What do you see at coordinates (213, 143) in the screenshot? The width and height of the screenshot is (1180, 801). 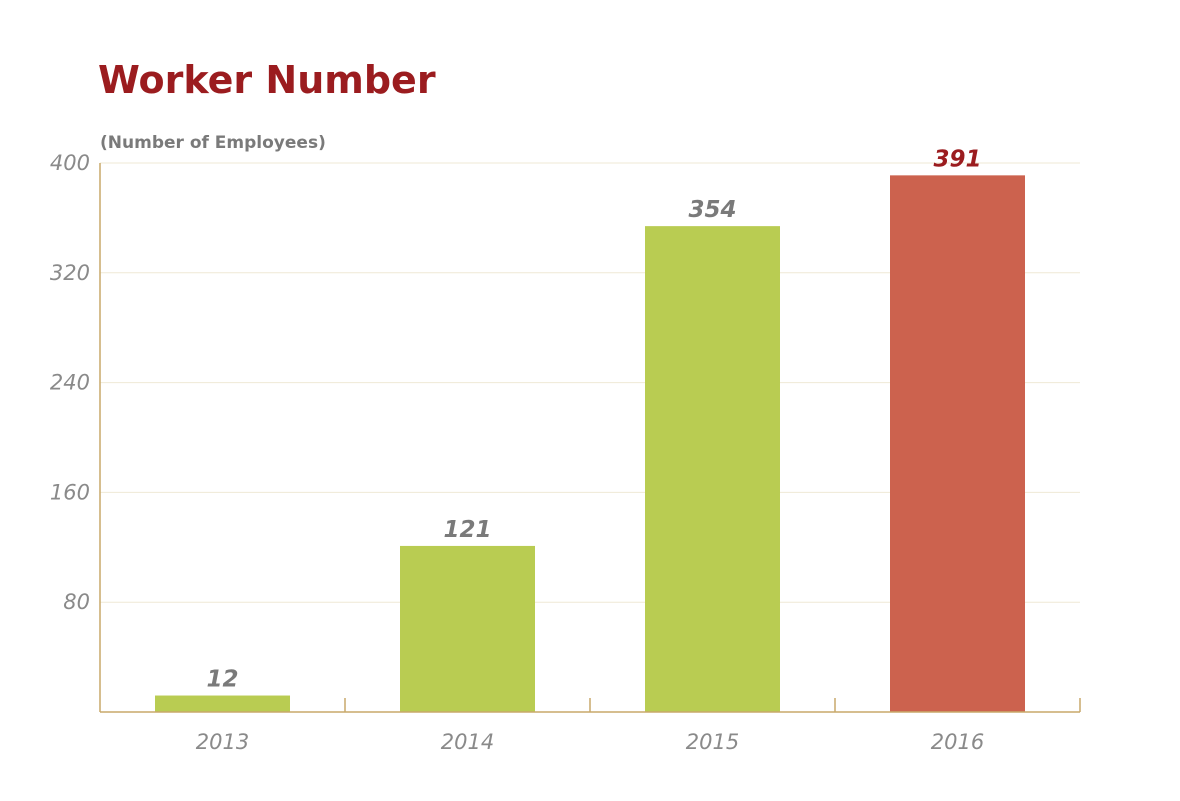 I see `y-axis-unit-label: (Number of Employees)` at bounding box center [213, 143].